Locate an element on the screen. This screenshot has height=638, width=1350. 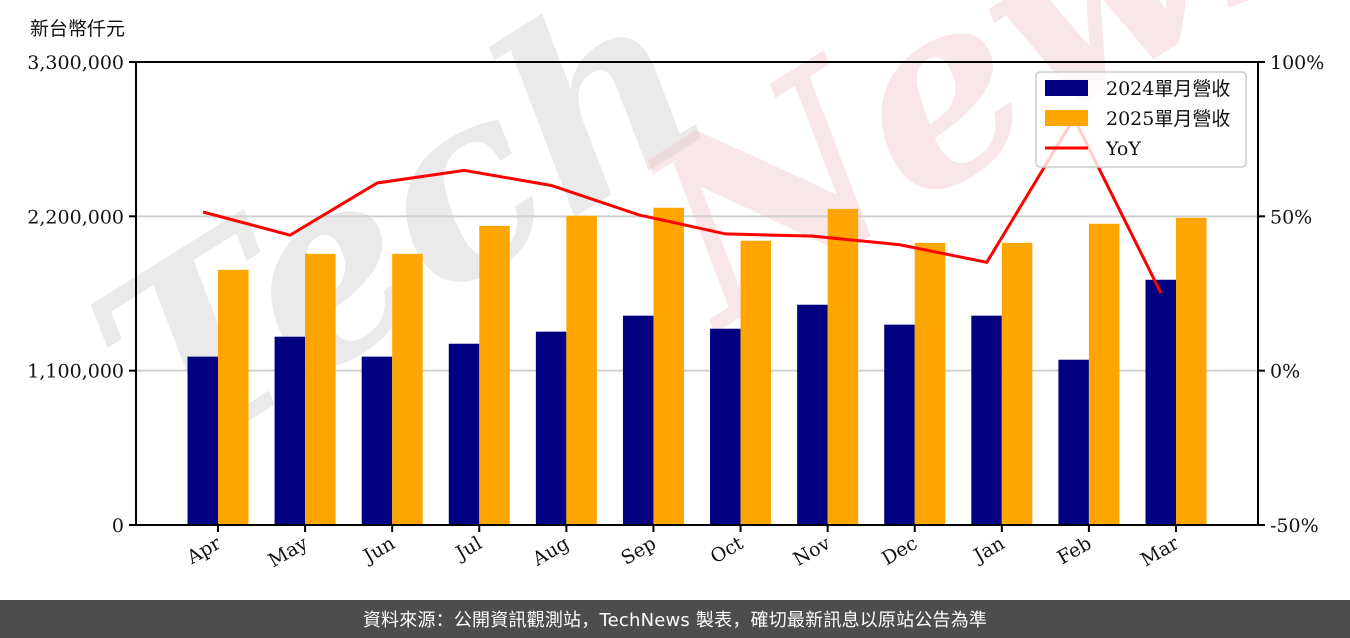
x-tick-label: May is located at coordinates (288, 552).